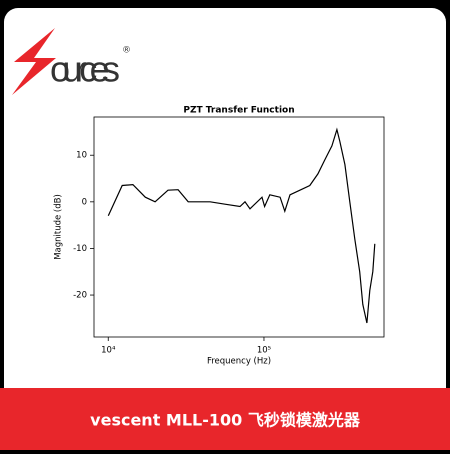 Image resolution: width=450 pixels, height=454 pixels. What do you see at coordinates (126, 51) in the screenshot?
I see `logo-mark: ®` at bounding box center [126, 51].